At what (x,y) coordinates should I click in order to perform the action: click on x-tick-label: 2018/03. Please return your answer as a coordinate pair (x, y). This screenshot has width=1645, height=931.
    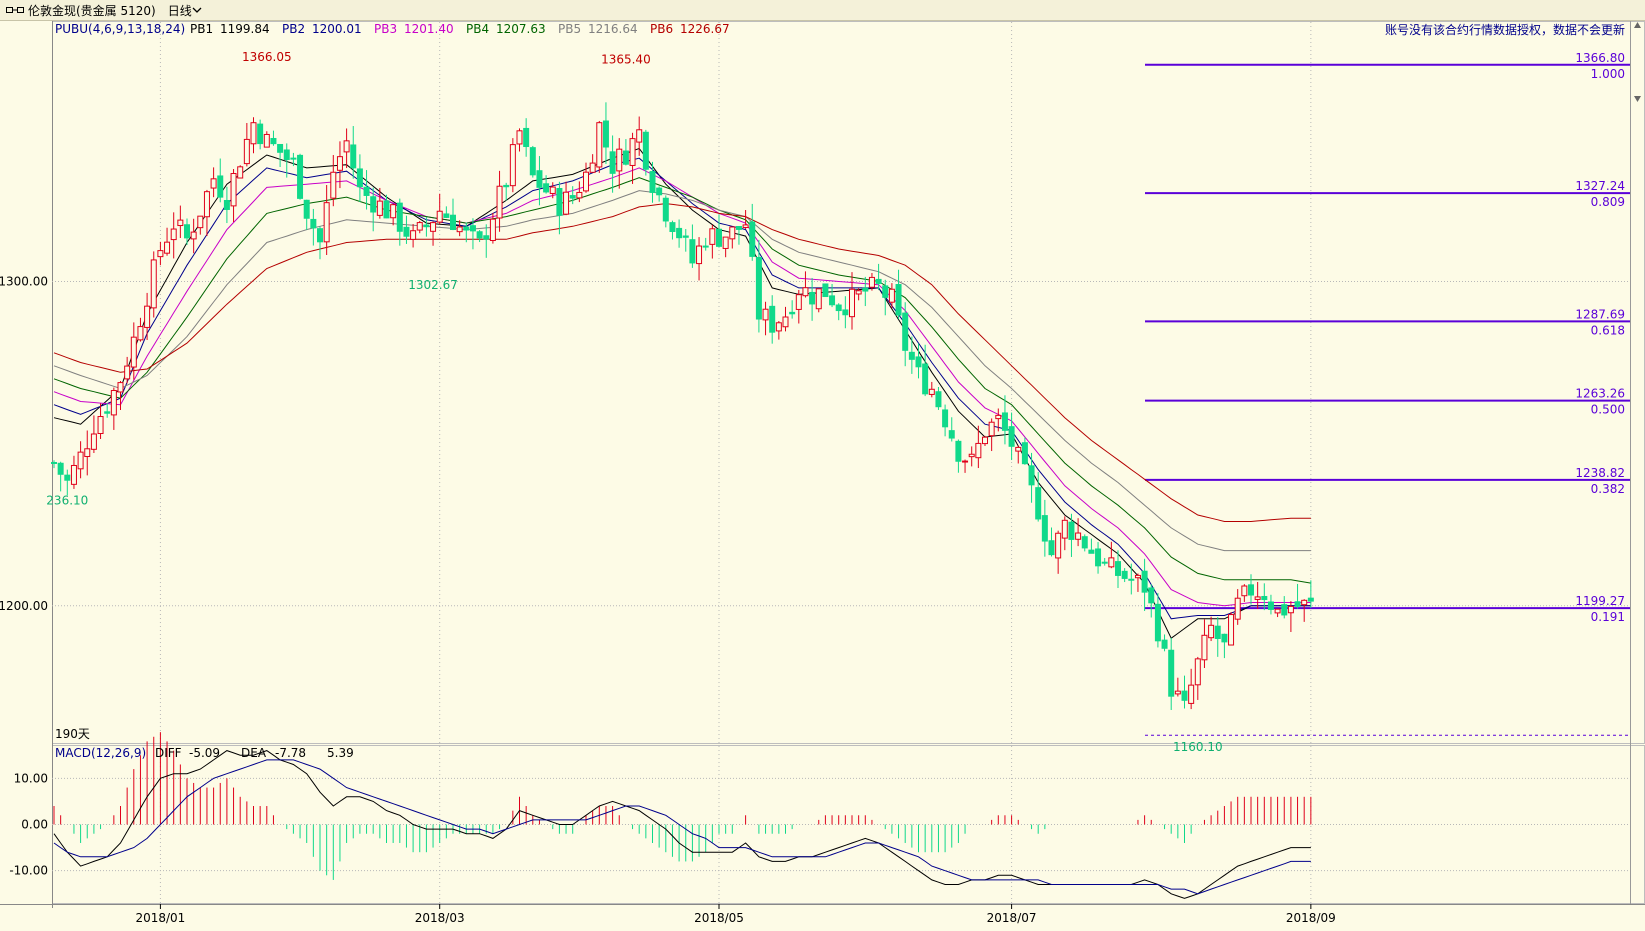
    Looking at the image, I should click on (440, 918).